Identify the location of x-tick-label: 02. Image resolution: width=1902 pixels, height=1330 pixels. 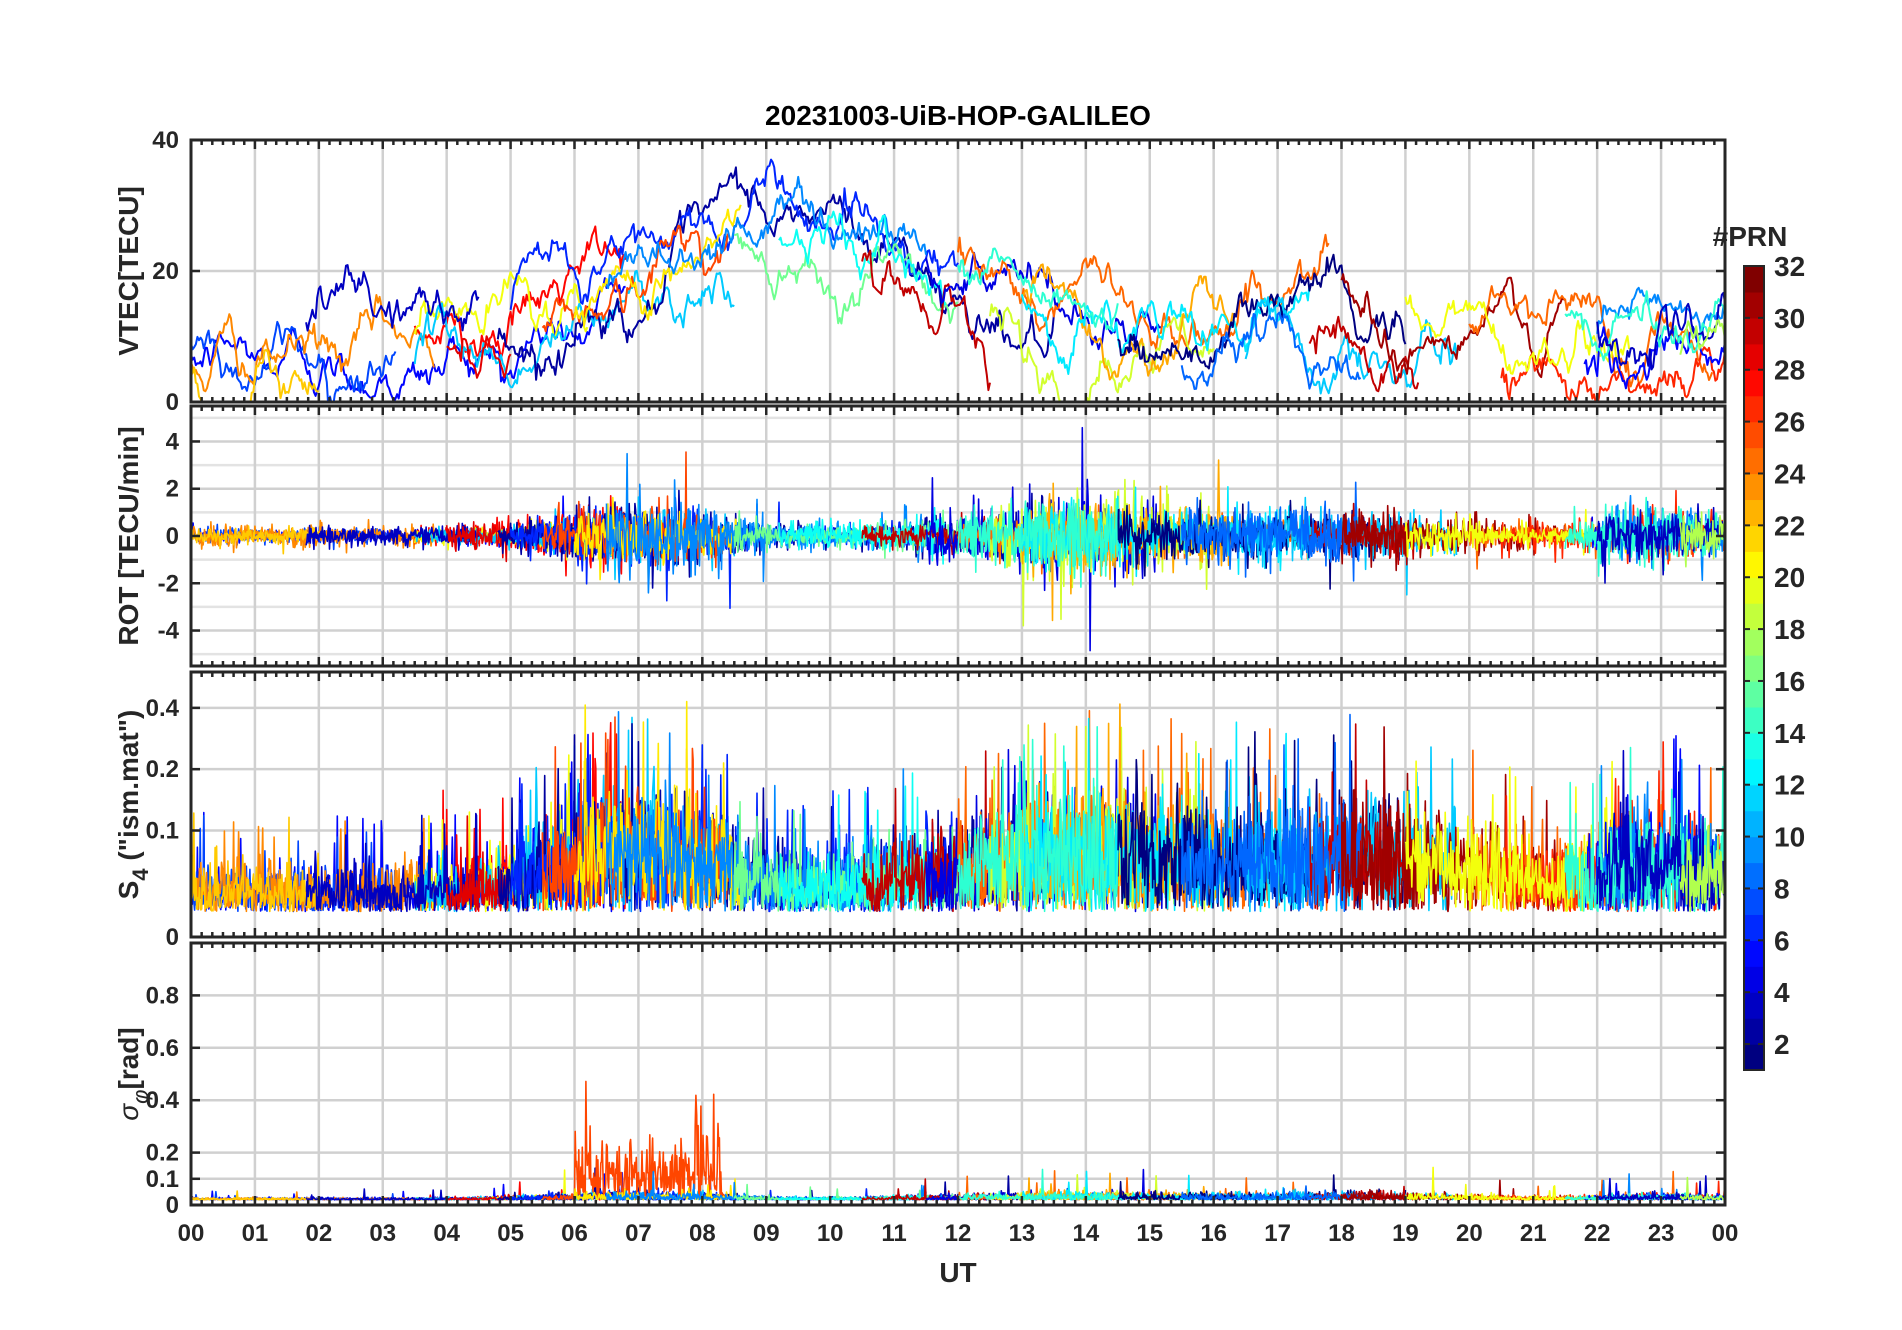
(318, 1233).